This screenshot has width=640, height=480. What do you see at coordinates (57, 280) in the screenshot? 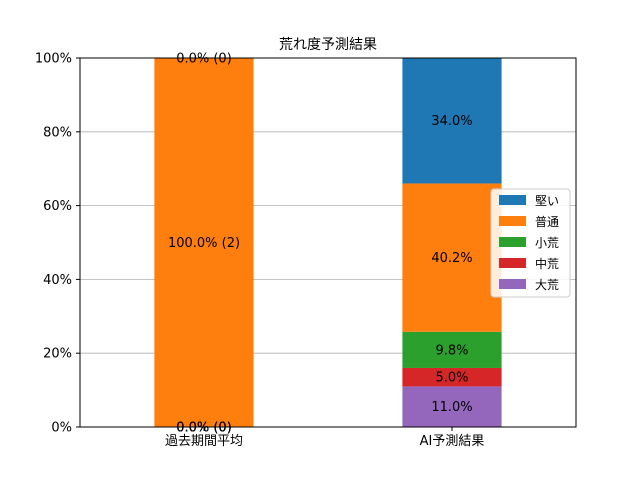
I see `y-tick-label: 40%` at bounding box center [57, 280].